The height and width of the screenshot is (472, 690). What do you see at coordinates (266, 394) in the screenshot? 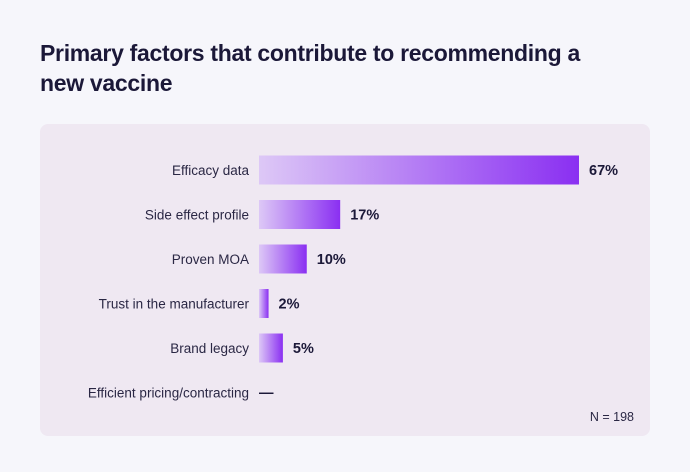
I see `value-label-efficient-pricing-contracting: —` at bounding box center [266, 394].